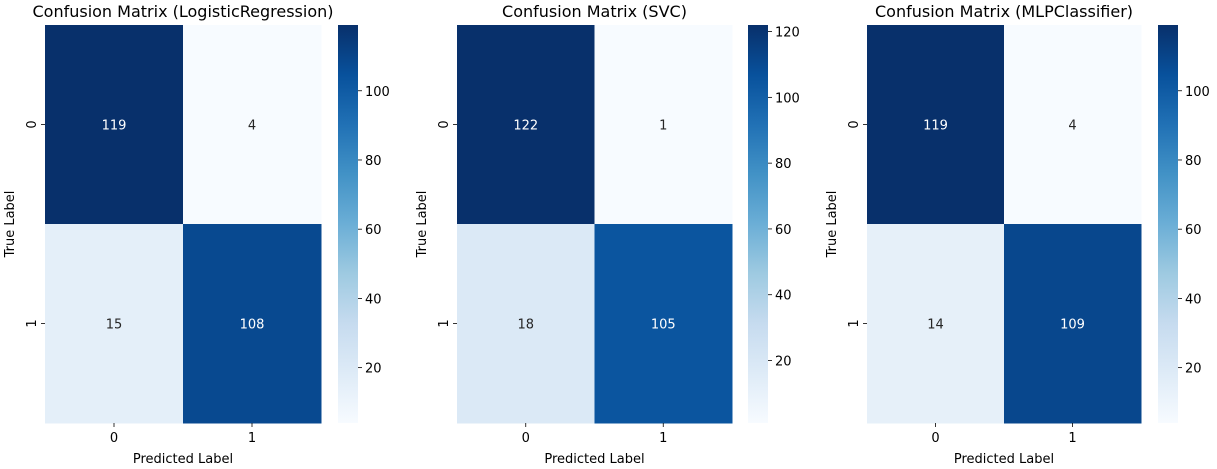 The width and height of the screenshot is (1217, 469). I want to click on chart-title: Confusion Matrix (LogisticRegression), so click(182, 11).